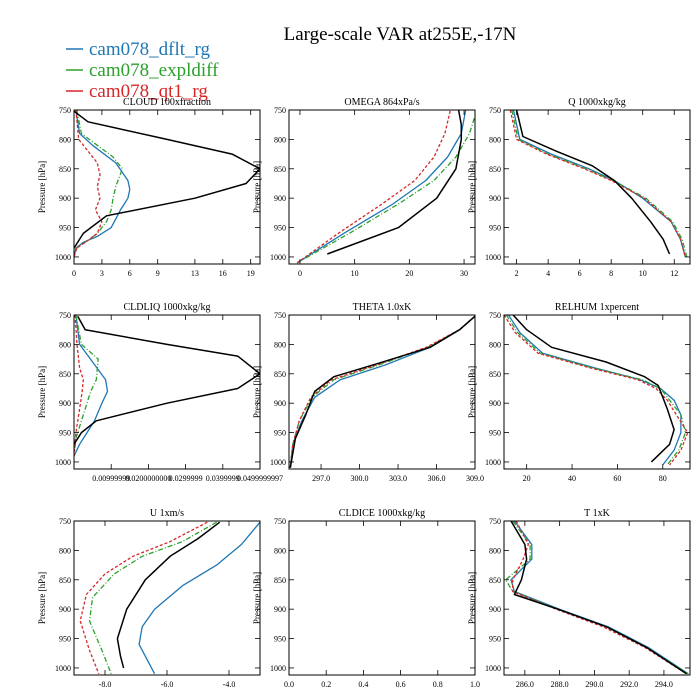 This screenshot has height=700, width=700. I want to click on x-tick-label: 13, so click(195, 273).